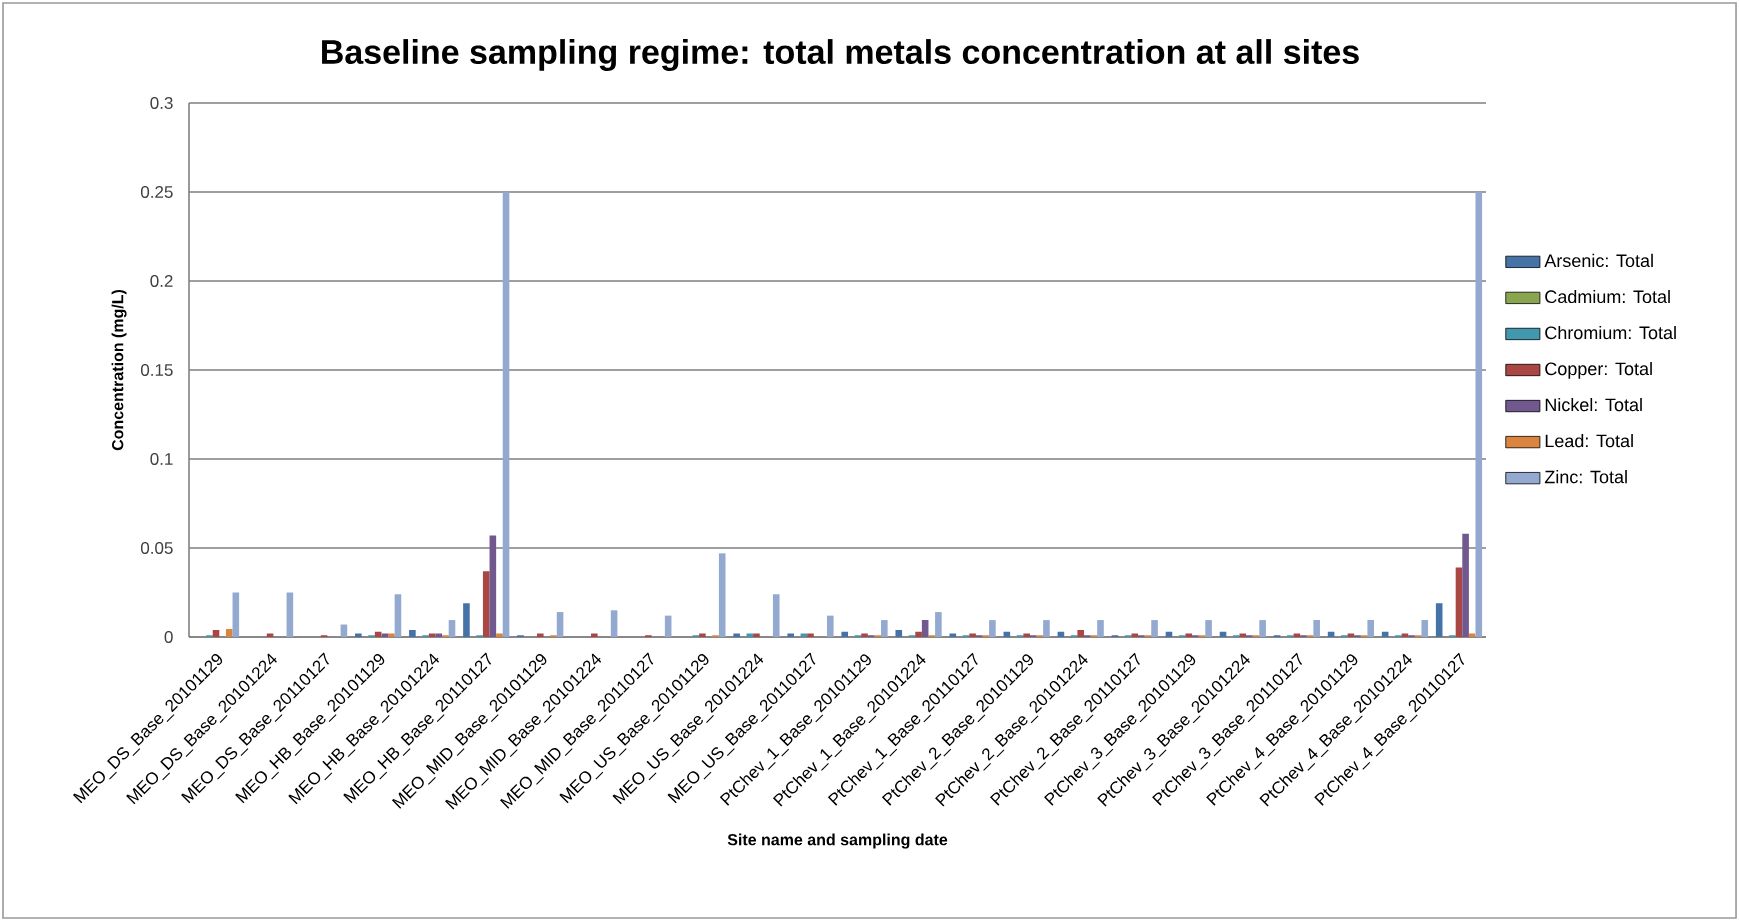  I want to click on x-axis-title: Site name and sampling date, so click(837, 841).